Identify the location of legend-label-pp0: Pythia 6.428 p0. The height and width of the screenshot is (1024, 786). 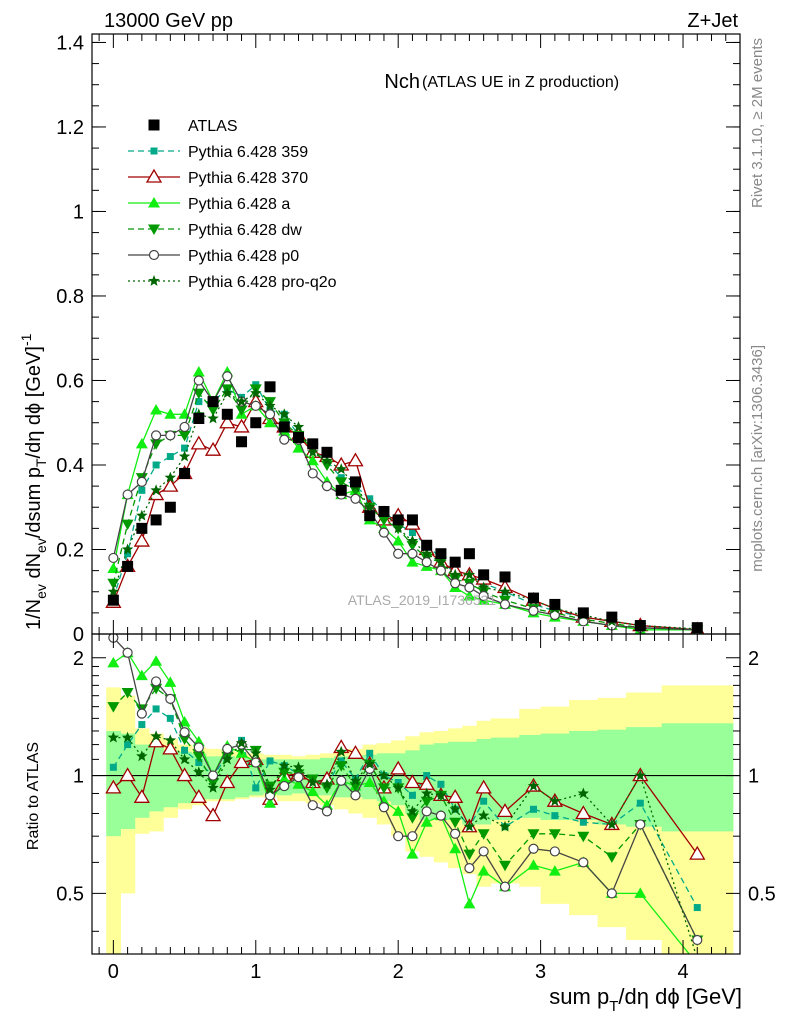
(243, 256).